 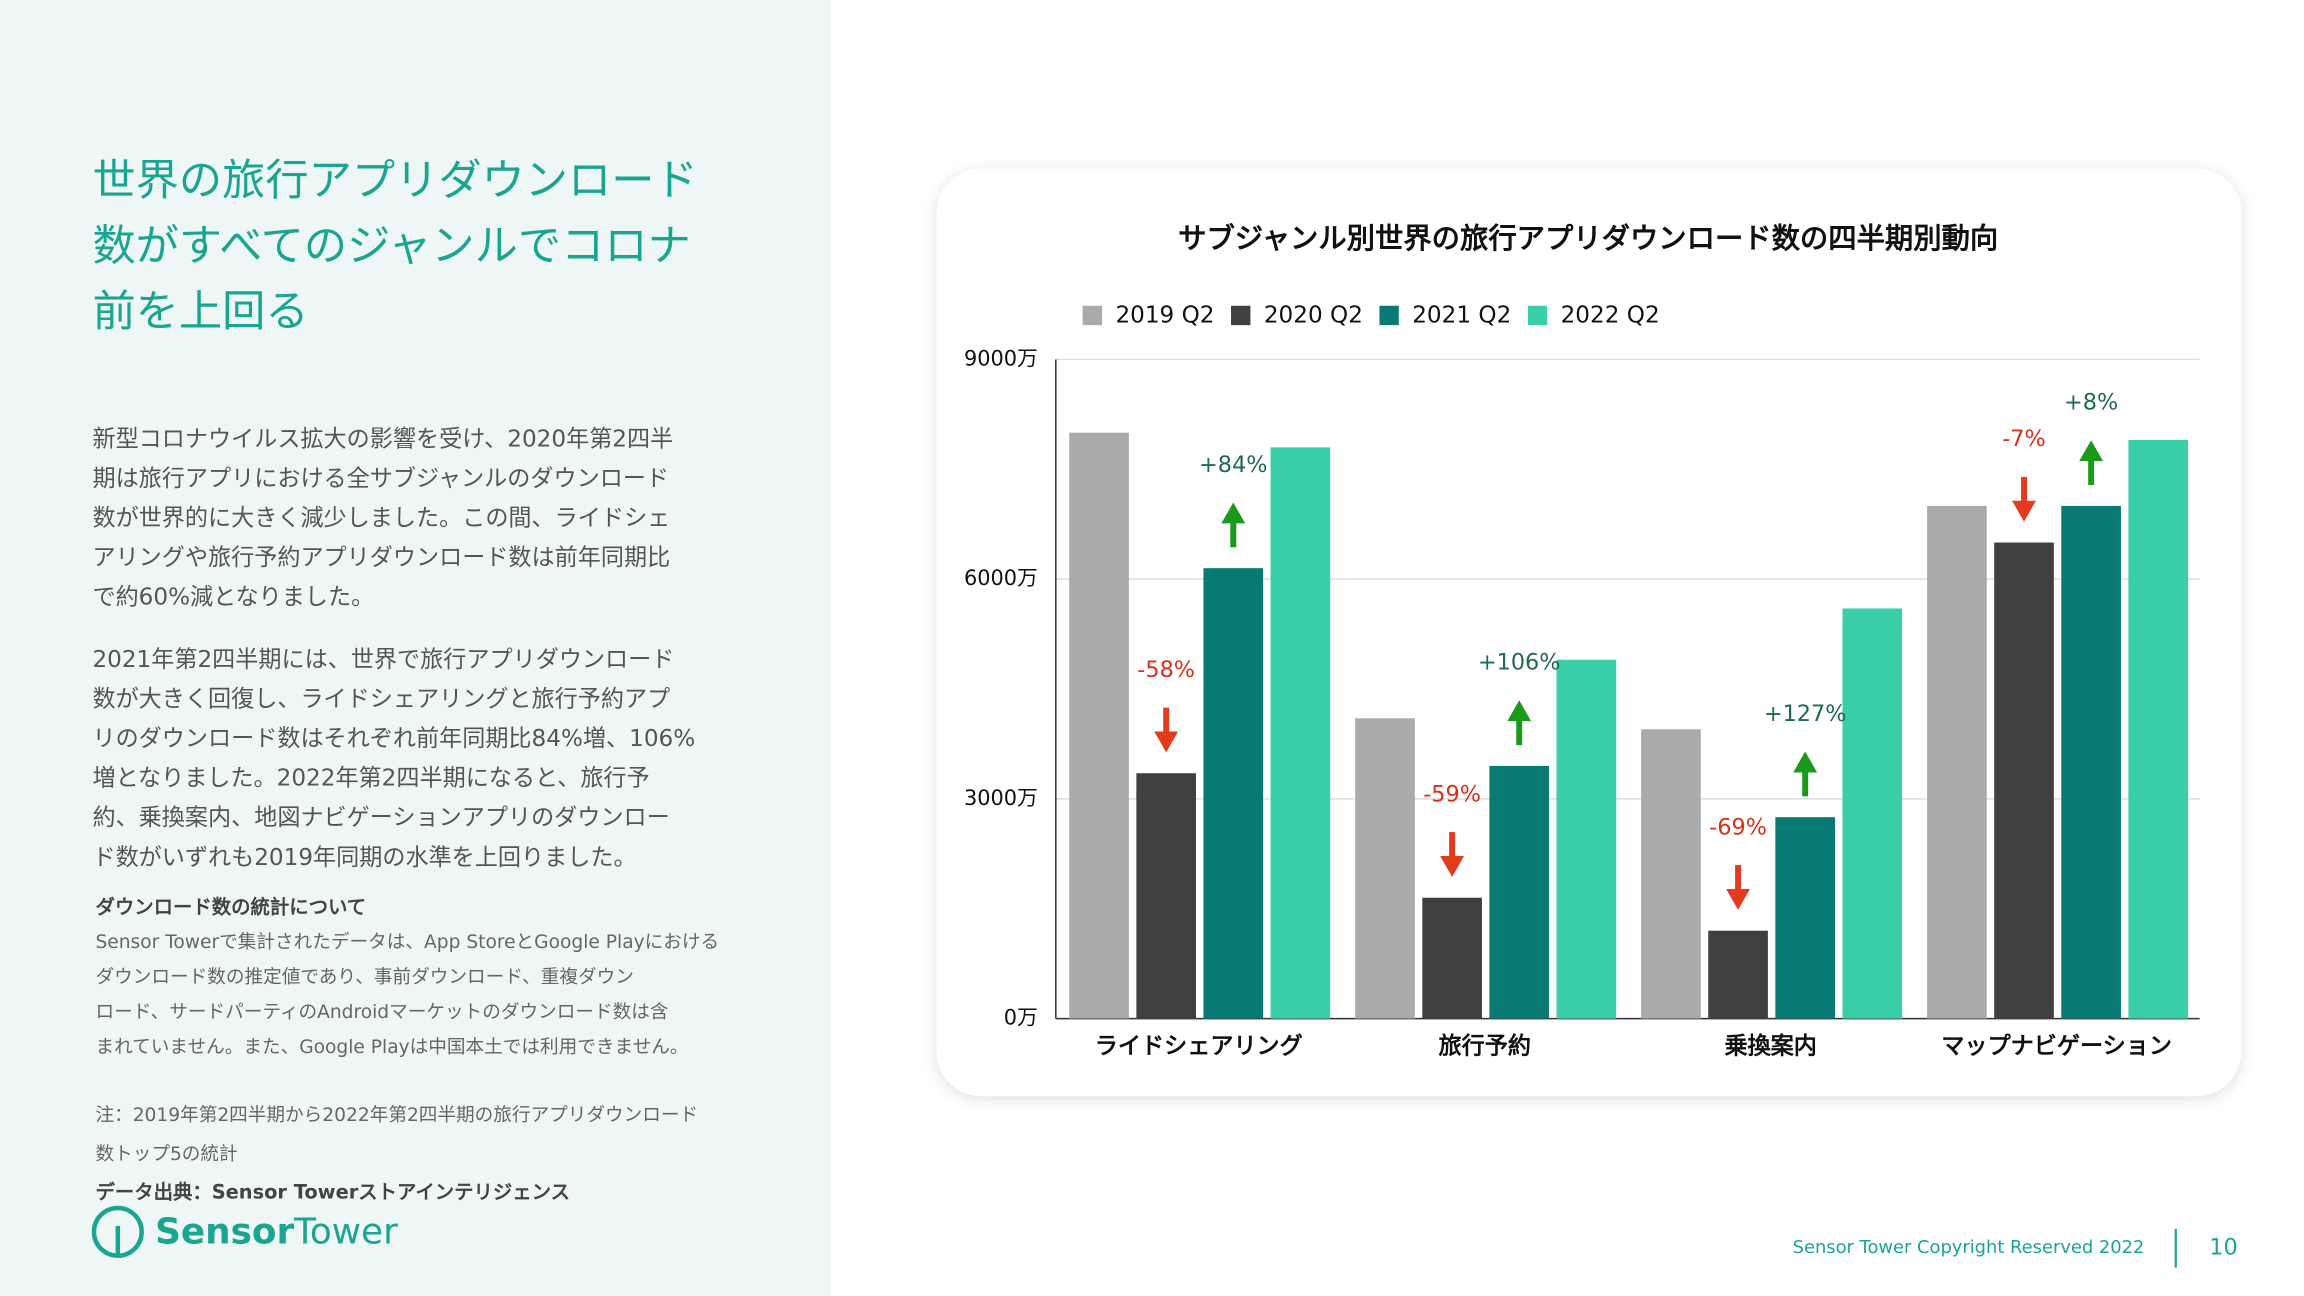 What do you see at coordinates (1519, 663) in the screenshot?
I see `change-label: +106%` at bounding box center [1519, 663].